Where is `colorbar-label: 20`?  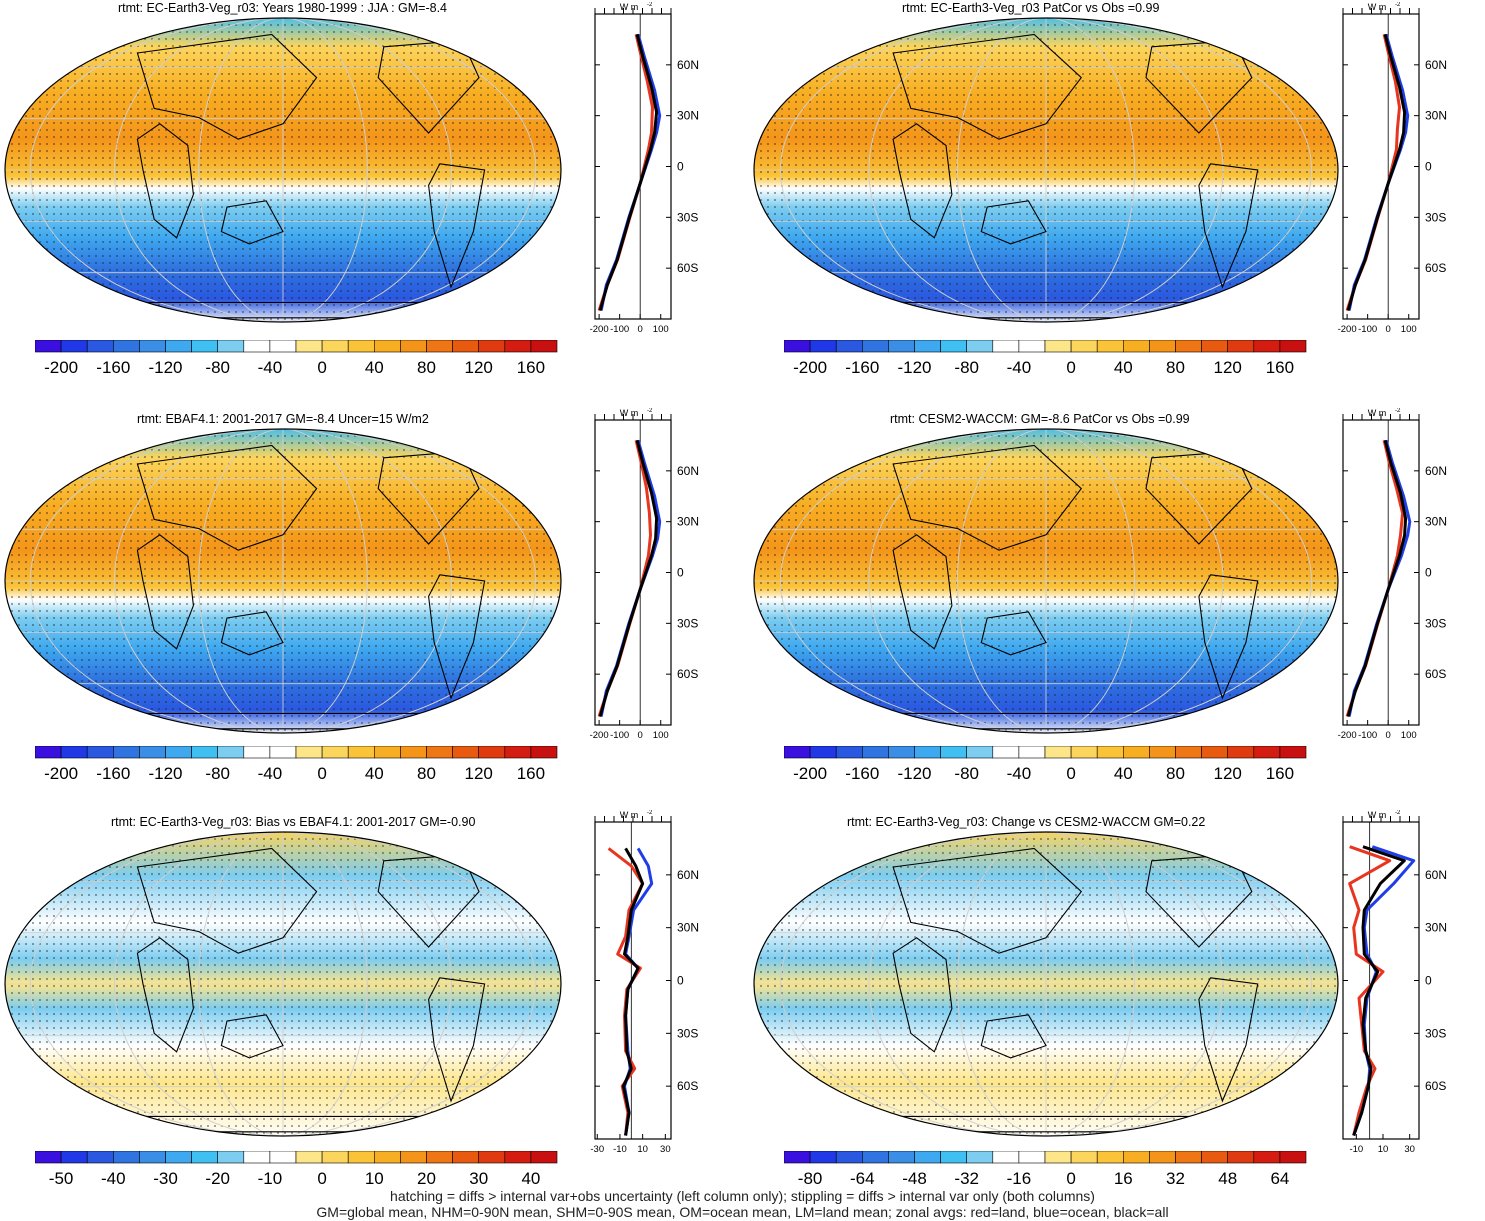 colorbar-label: 20 is located at coordinates (426, 1178).